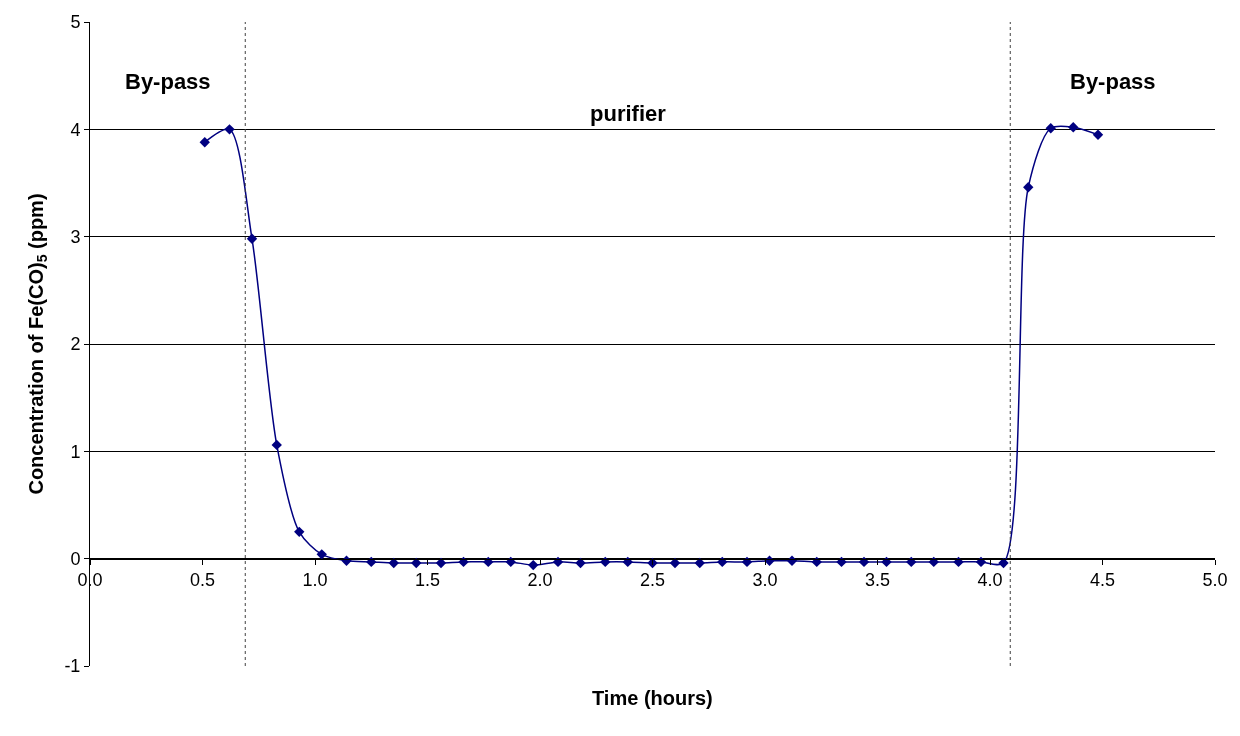 This screenshot has width=1240, height=736. What do you see at coordinates (75, 558) in the screenshot?
I see `y-tick-label: 0` at bounding box center [75, 558].